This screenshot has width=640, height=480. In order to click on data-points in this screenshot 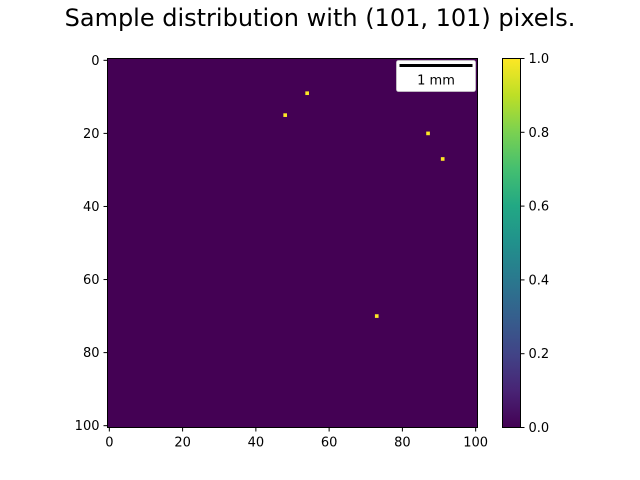, I will do `click(364, 204)`.